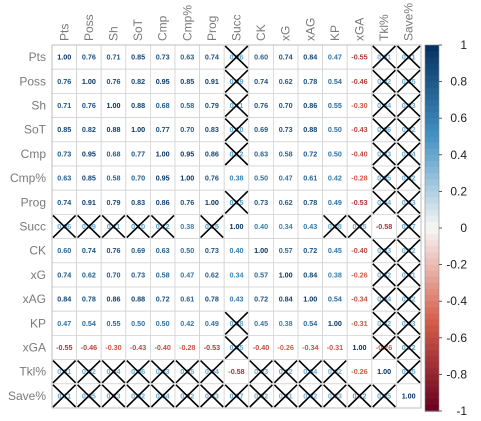 The image size is (481, 421). What do you see at coordinates (89, 226) in the screenshot?
I see `matrix-cell: 0.09` at bounding box center [89, 226].